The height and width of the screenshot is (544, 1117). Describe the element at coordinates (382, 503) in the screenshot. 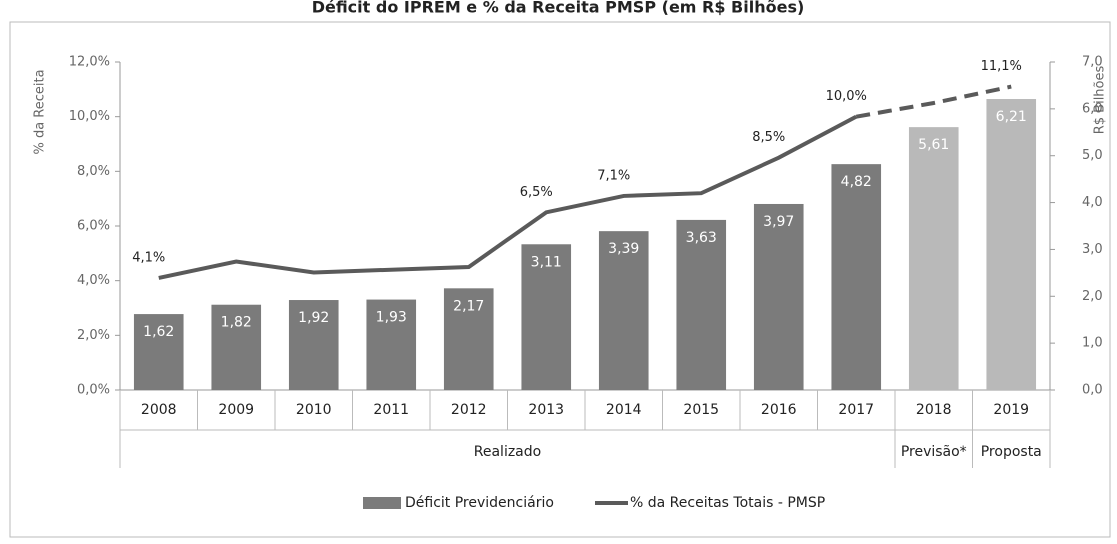

I see `legend-swatch` at that location.